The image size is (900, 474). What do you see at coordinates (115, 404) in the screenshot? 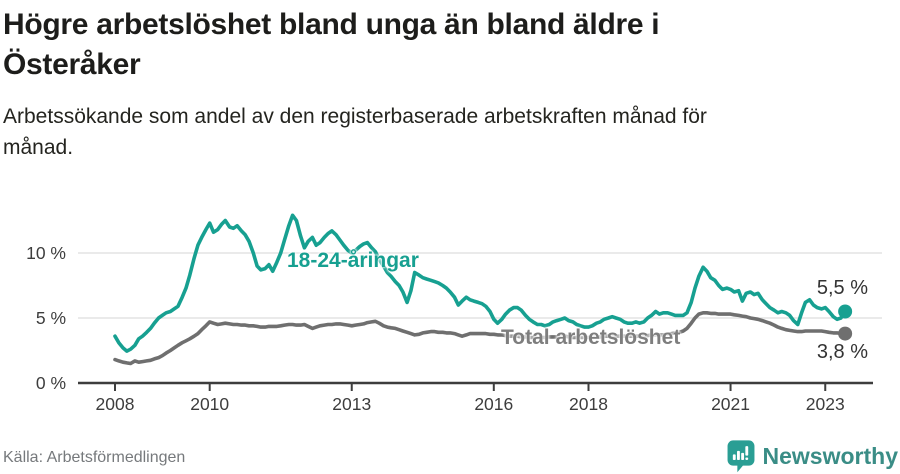
I see `x-tick-label: 2008` at bounding box center [115, 404].